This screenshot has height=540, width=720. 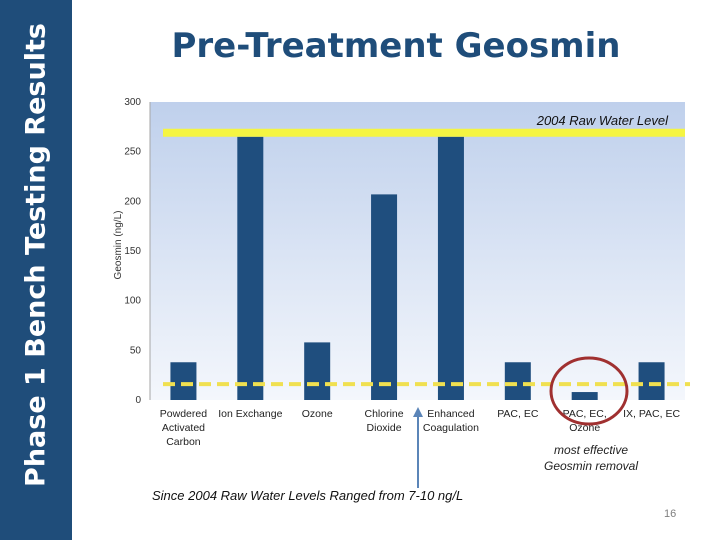 I want to click on x-tick-label: Ozone, so click(x=317, y=414).